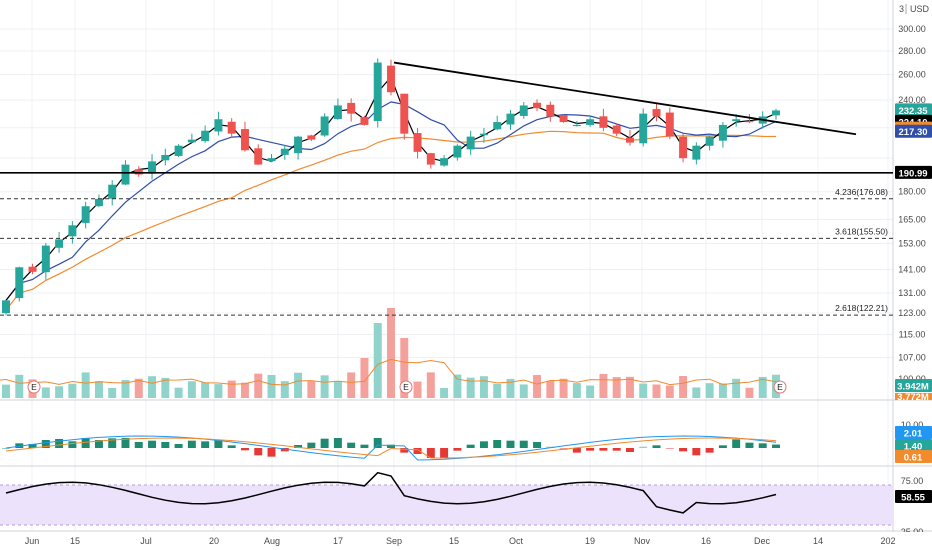 This screenshot has height=550, width=932. What do you see at coordinates (391, 492) in the screenshot?
I see `rsi-line` at bounding box center [391, 492].